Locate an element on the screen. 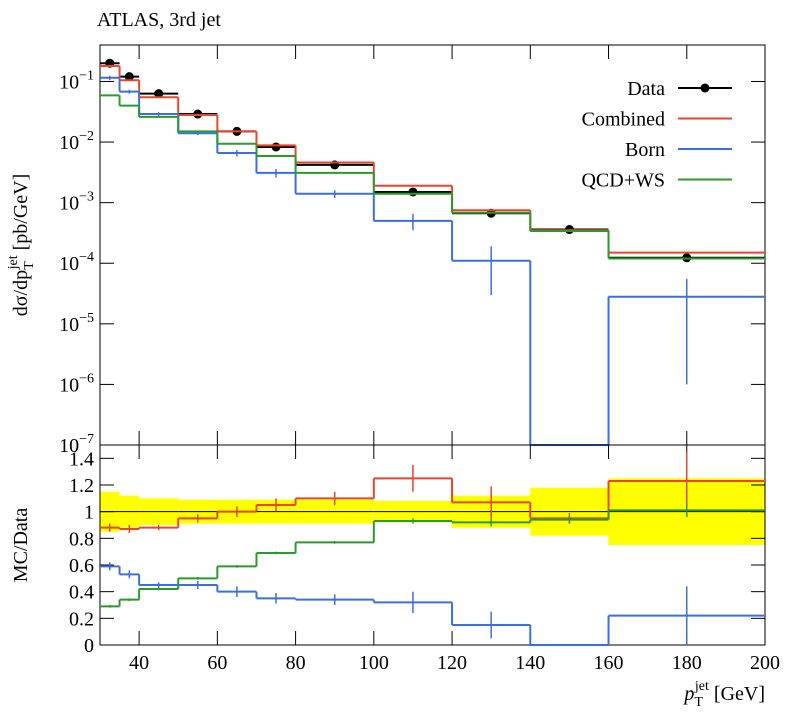 The image size is (789, 712). x-axis-label: pTjet [GeV] is located at coordinates (723, 694).